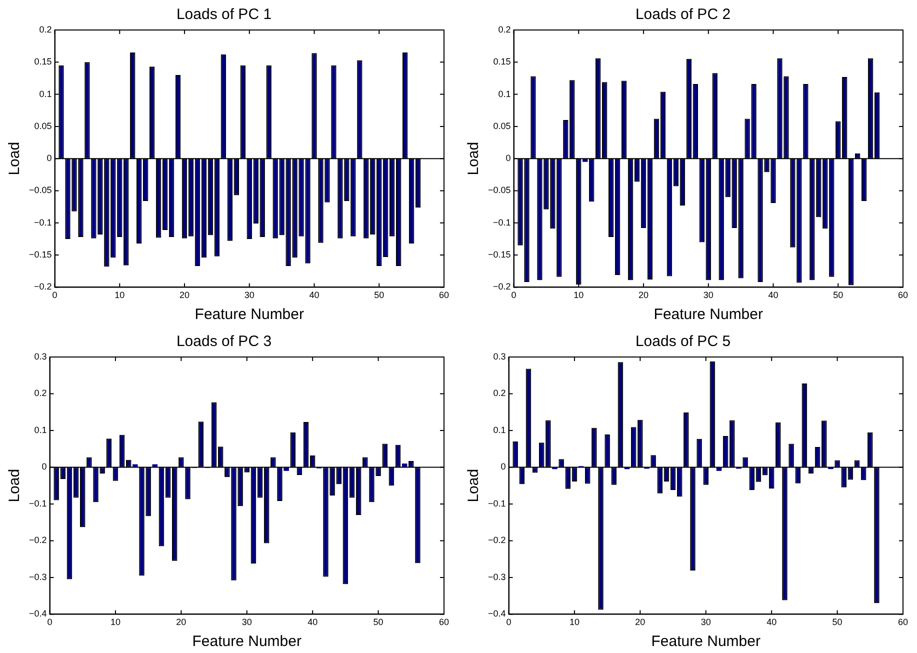 The width and height of the screenshot is (917, 653). What do you see at coordinates (683, 341) in the screenshot?
I see `chart-title: Loads of PC 5` at bounding box center [683, 341].